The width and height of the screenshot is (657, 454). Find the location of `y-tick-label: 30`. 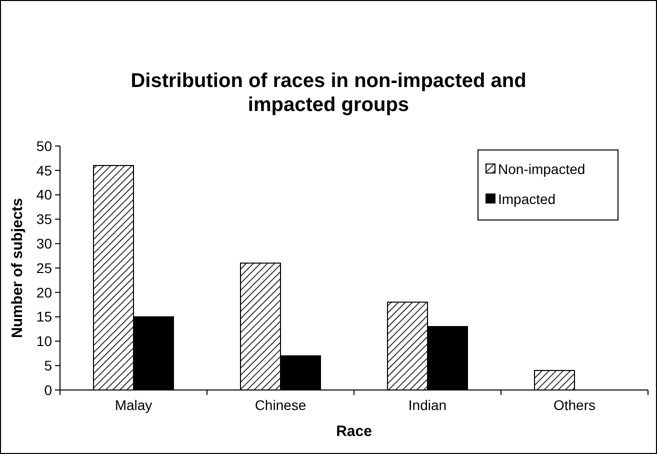

y-tick-label: 30 is located at coordinates (44, 244).